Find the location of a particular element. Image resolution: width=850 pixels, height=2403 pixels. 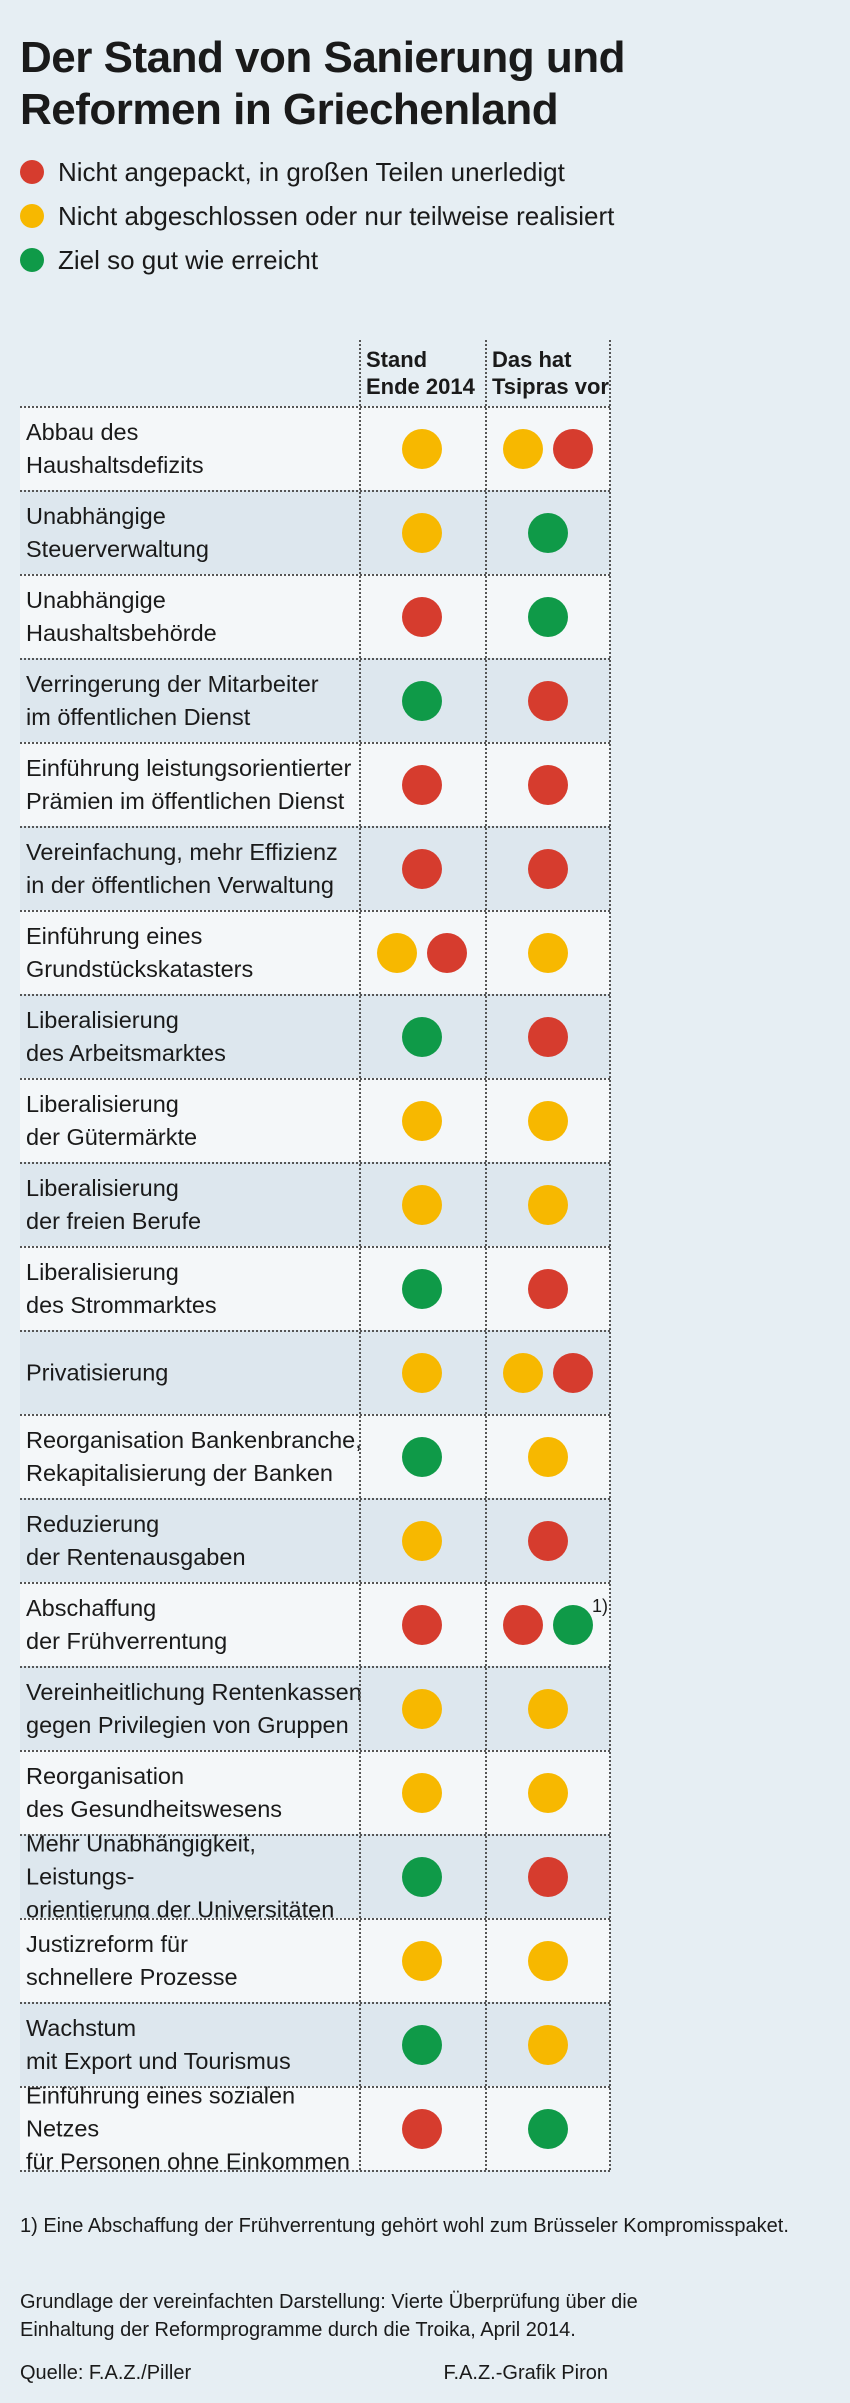

row-label: Reorganisation des Gesundheitswesens is located at coordinates (196, 1793).